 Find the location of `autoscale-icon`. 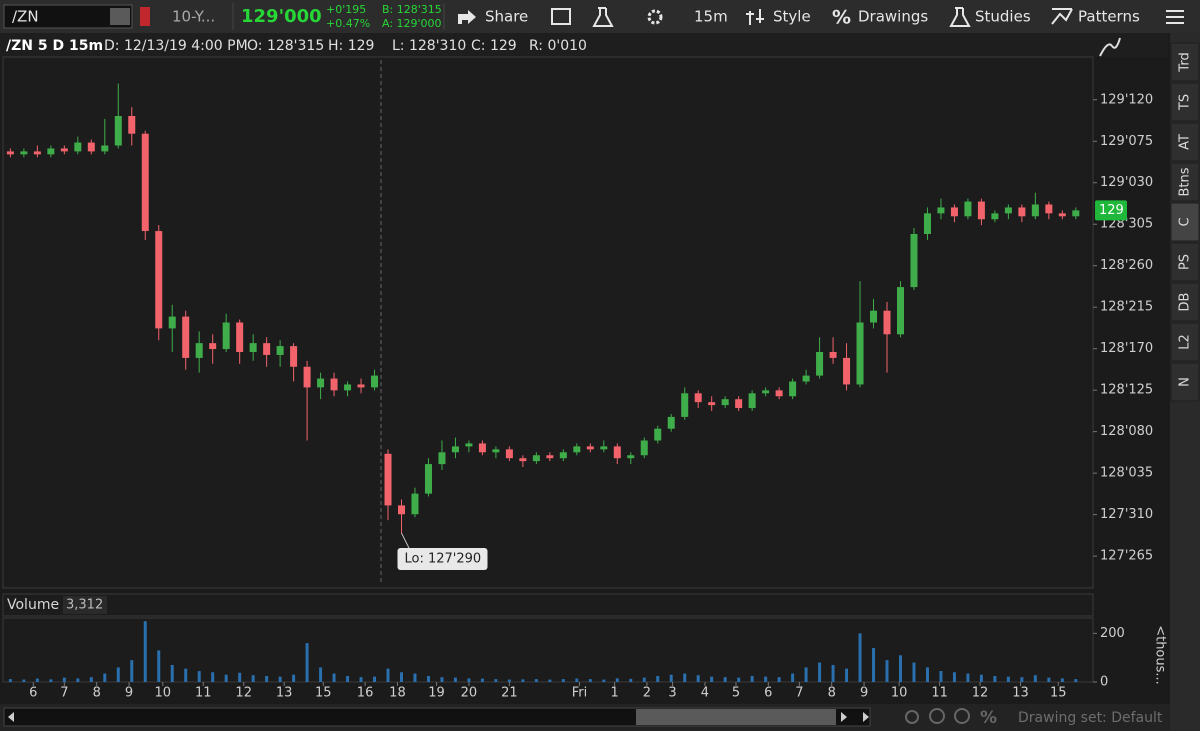

autoscale-icon is located at coordinates (1110, 47).